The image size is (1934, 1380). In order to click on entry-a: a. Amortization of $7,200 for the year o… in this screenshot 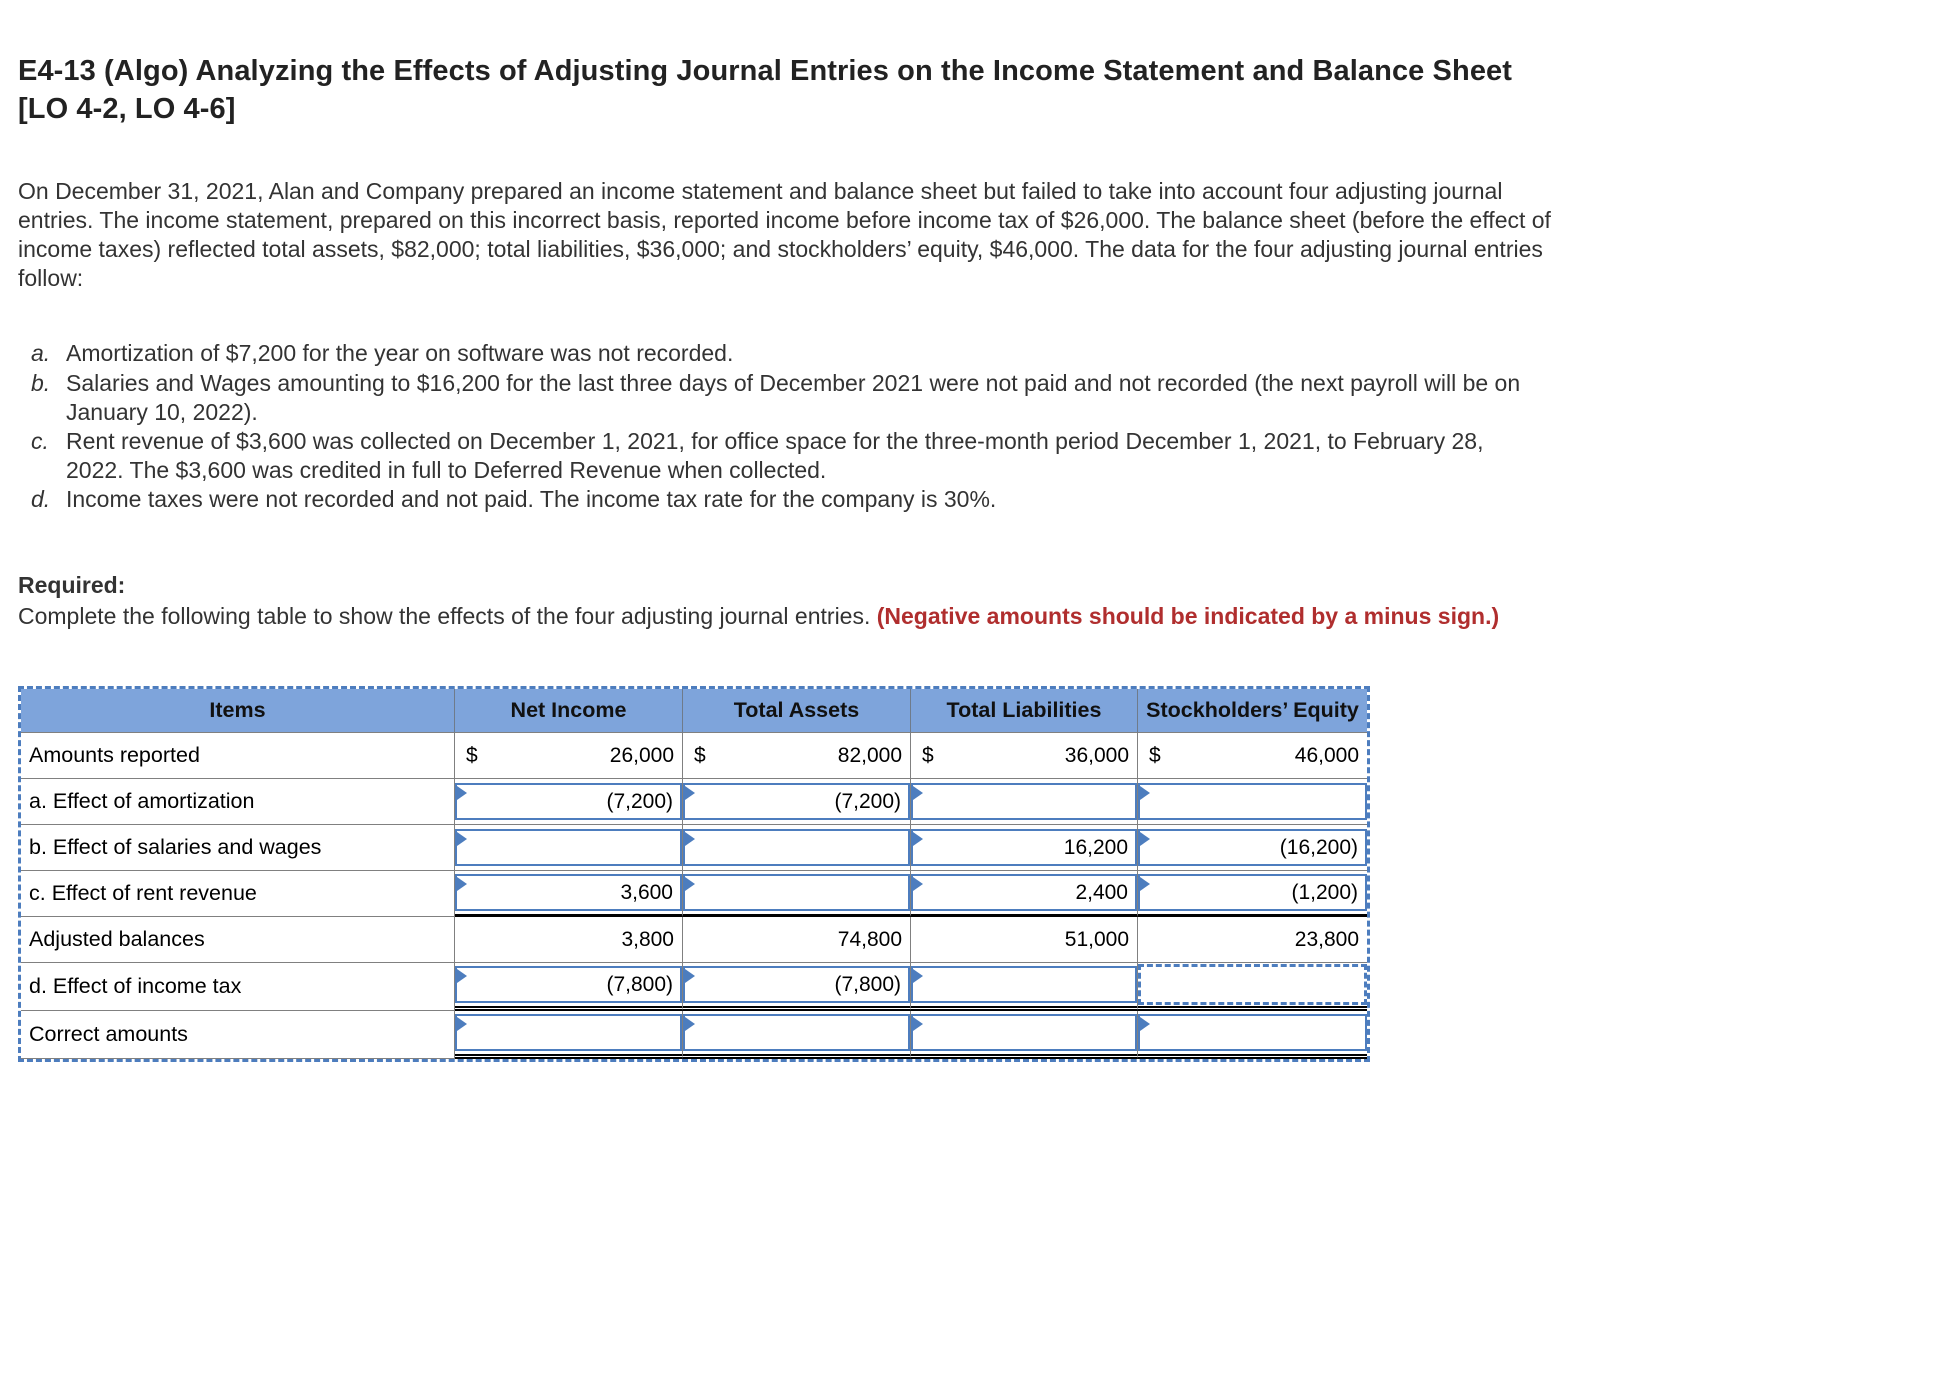, I will do `click(773, 353)`.